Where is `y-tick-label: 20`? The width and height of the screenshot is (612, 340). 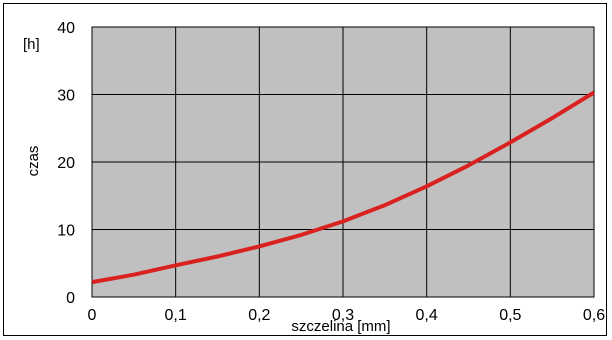
y-tick-label: 20 is located at coordinates (66, 163).